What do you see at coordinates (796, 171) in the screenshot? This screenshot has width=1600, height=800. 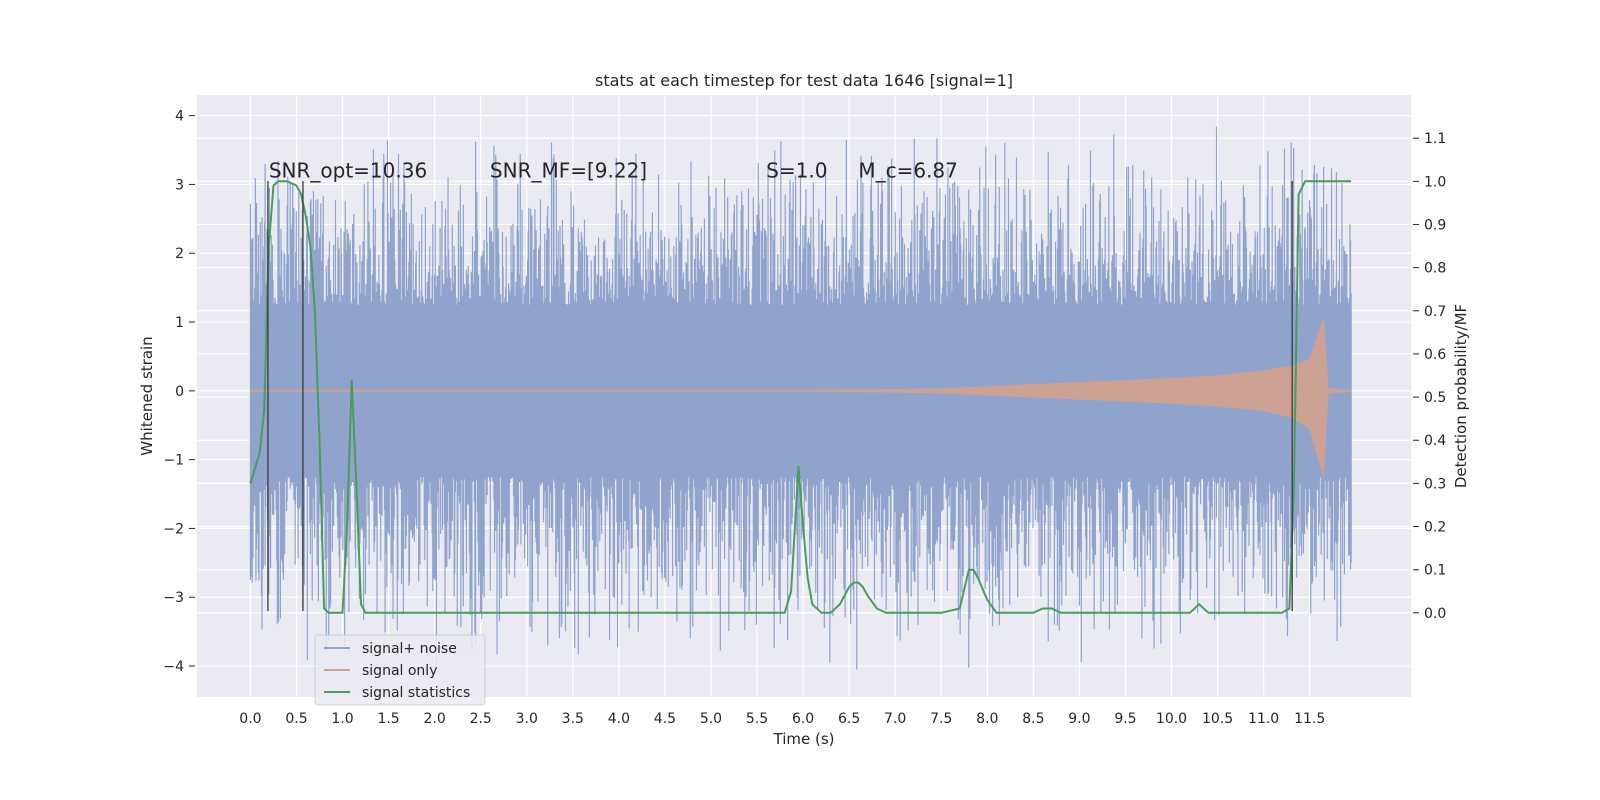 I see `annotation-text: S=1.0` at bounding box center [796, 171].